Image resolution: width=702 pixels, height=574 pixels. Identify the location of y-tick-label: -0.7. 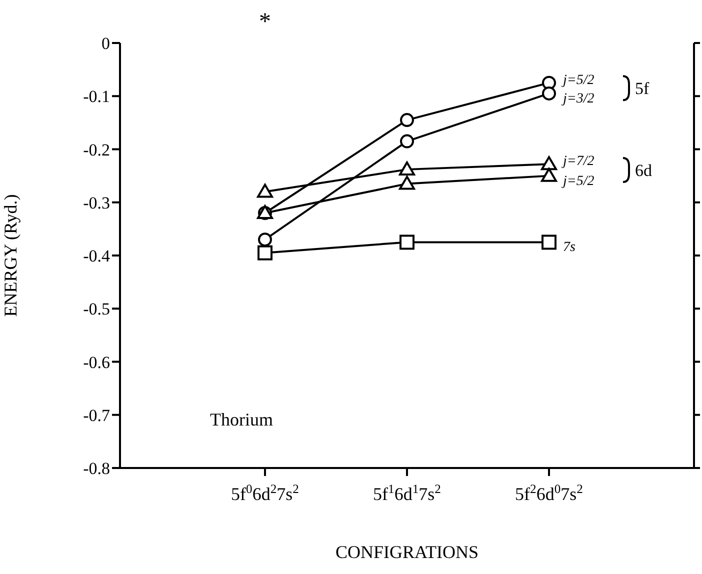
(96, 415).